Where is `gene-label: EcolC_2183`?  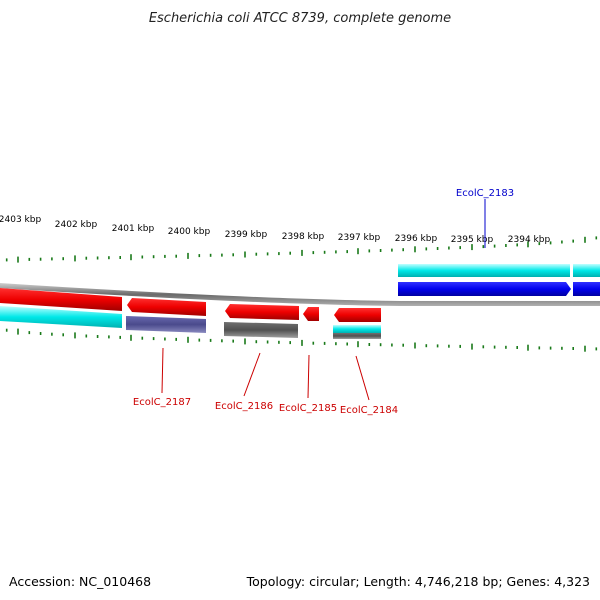
gene-label: EcolC_2183 is located at coordinates (485, 193).